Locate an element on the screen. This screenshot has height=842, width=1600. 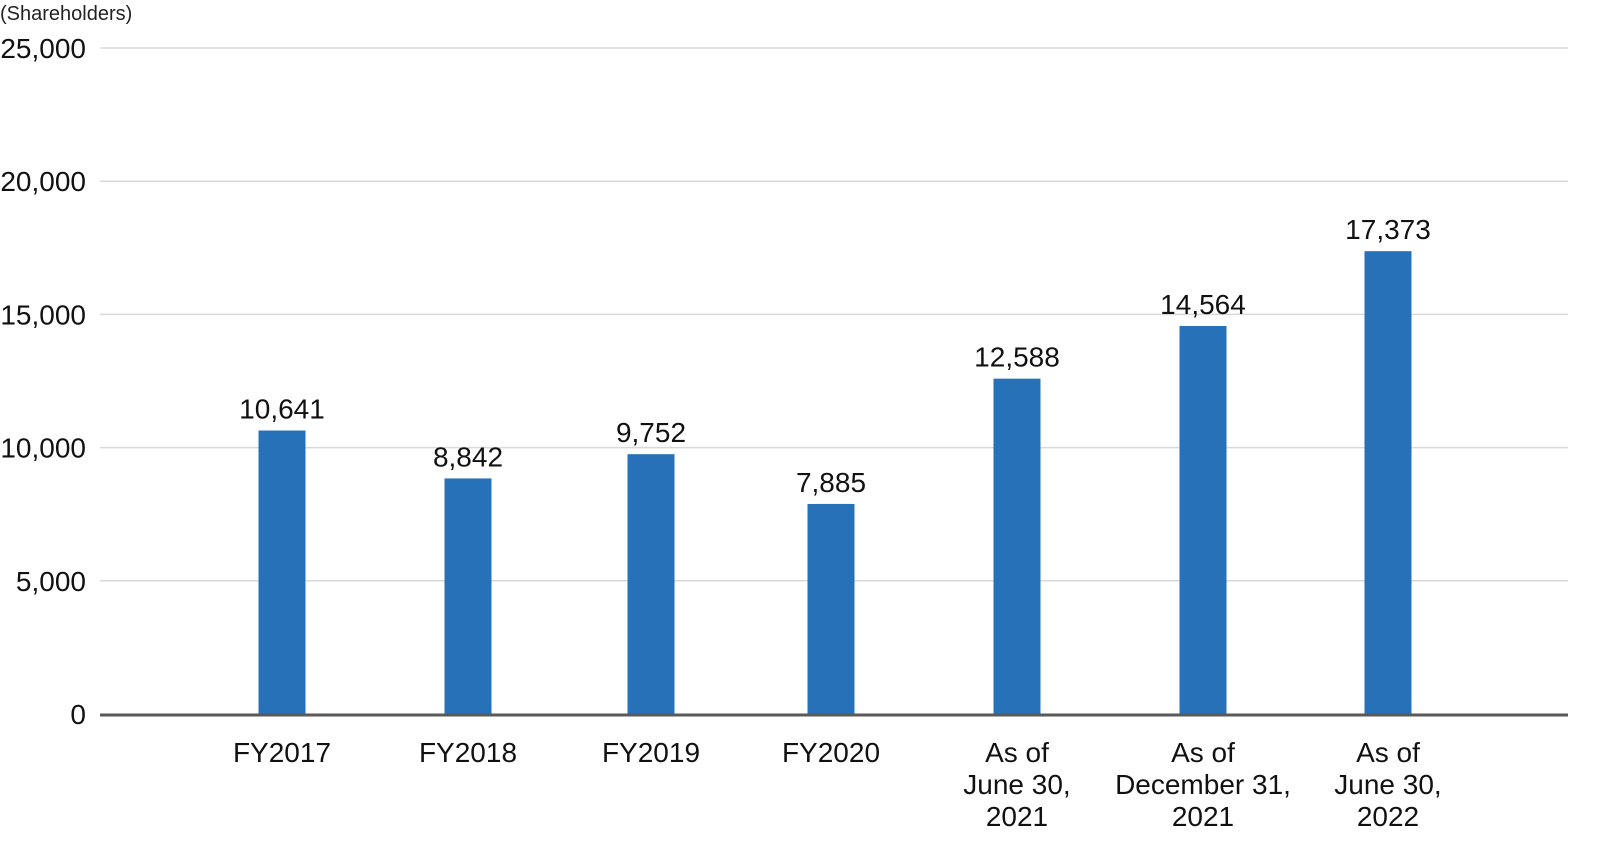
category-label: FY2020 is located at coordinates (831, 752).